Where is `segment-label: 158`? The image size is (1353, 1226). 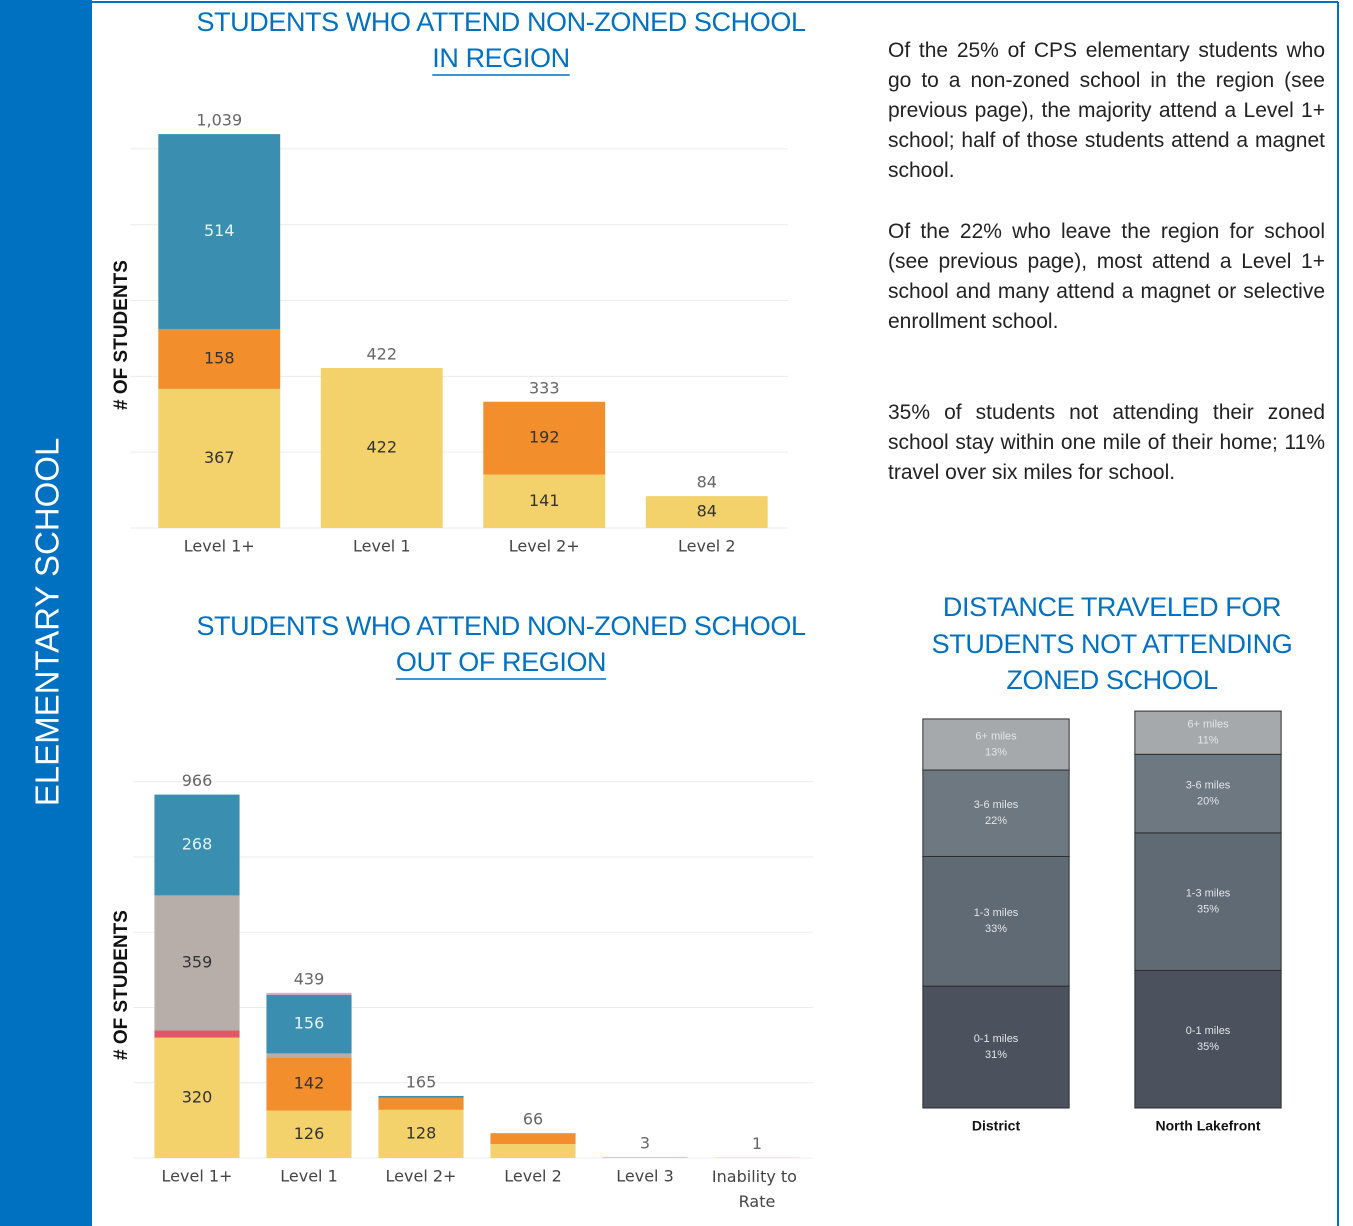 segment-label: 158 is located at coordinates (219, 357).